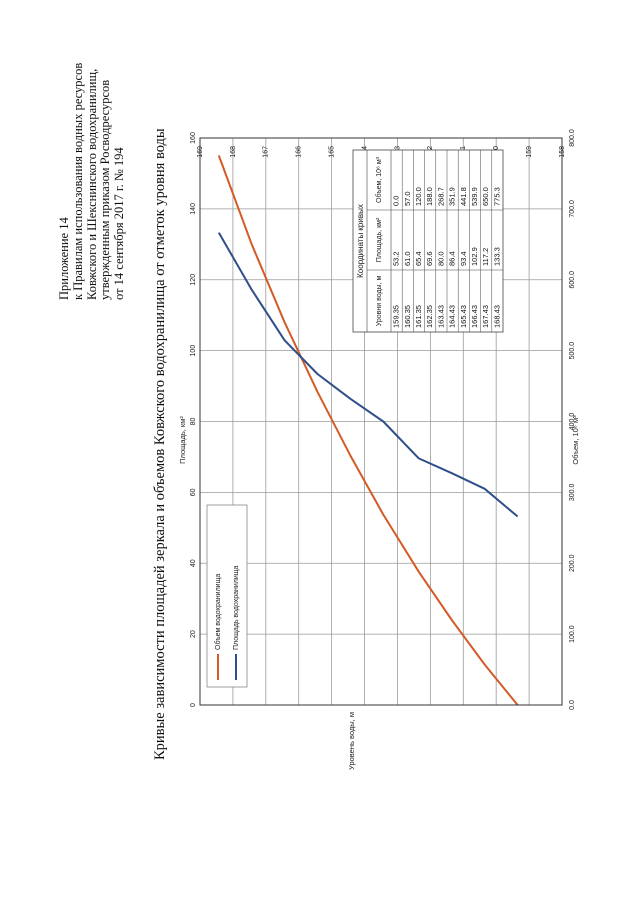 The image size is (640, 905). What do you see at coordinates (236, 607) in the screenshot?
I see `legend-label-area: Площадь водохранилища` at bounding box center [236, 607].